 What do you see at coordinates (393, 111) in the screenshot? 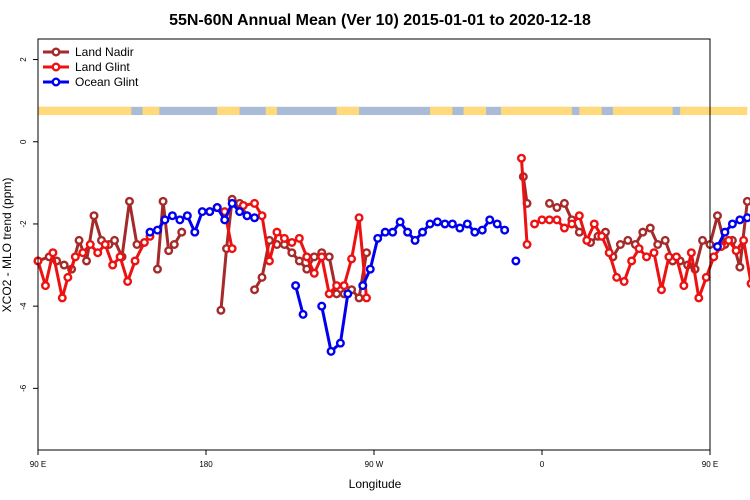
I see `map-strip` at bounding box center [393, 111].